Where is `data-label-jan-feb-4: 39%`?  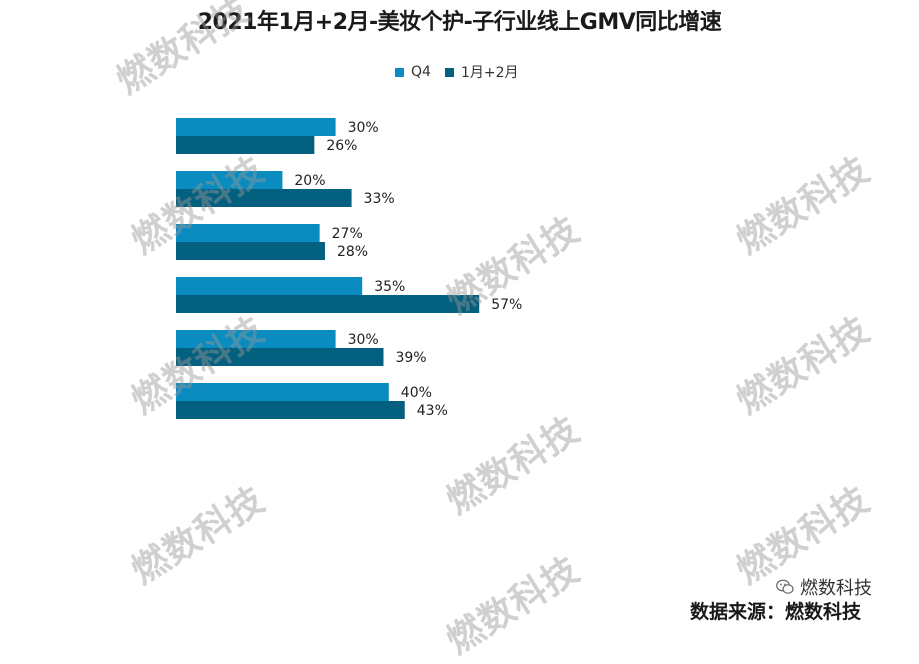 data-label-jan-feb-4: 39% is located at coordinates (410, 358).